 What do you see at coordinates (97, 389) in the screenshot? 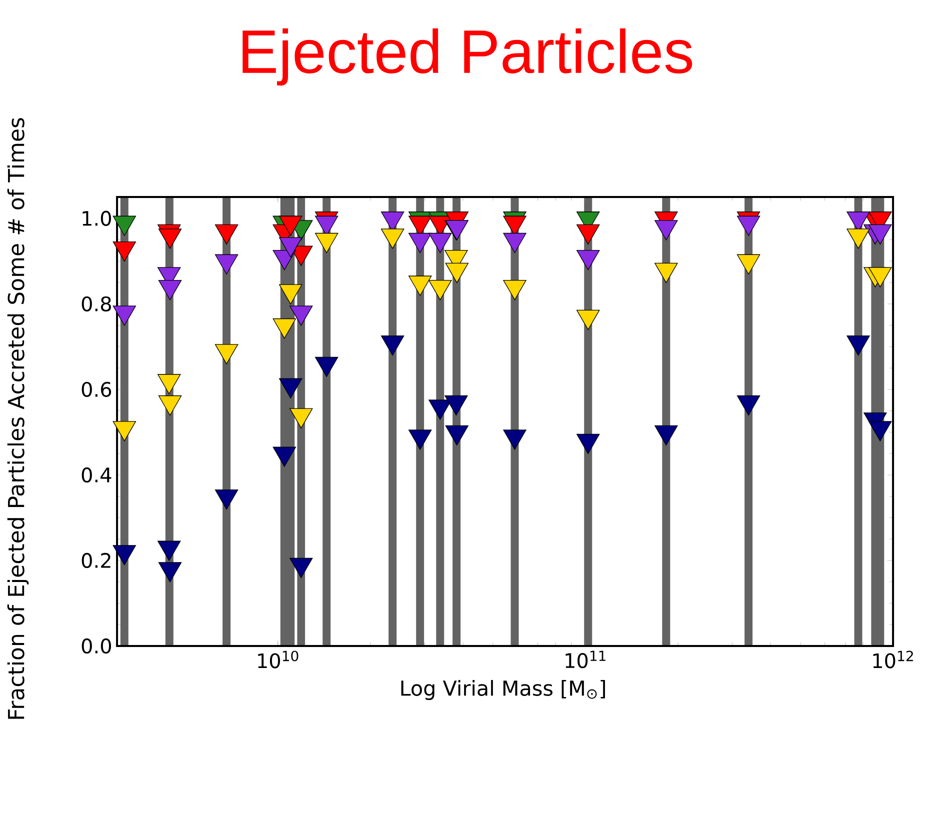
I see `y-tick-label: 0.6` at bounding box center [97, 389].